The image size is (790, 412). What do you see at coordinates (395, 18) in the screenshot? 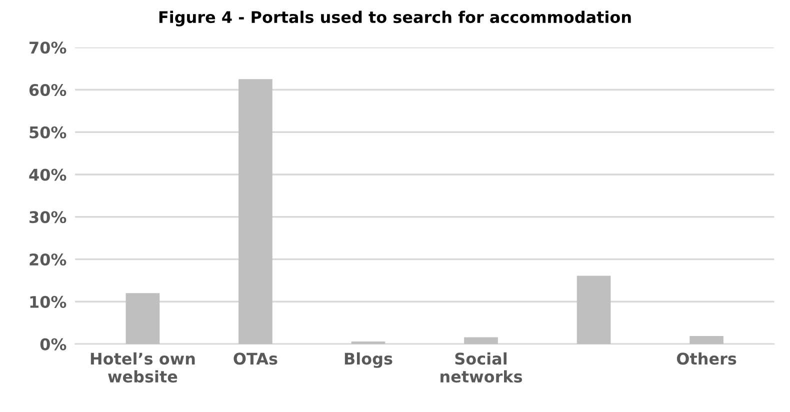
I see `chart-title: Figure 4 - Portals used to search for accommodation` at bounding box center [395, 18].